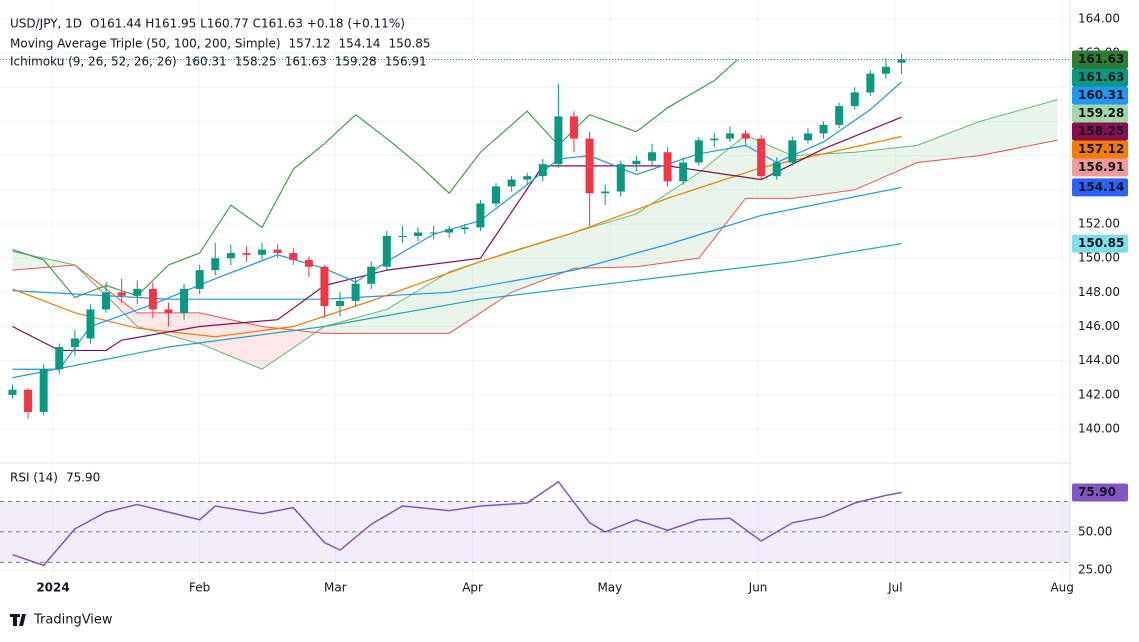 The height and width of the screenshot is (642, 1139). Describe the element at coordinates (1099, 394) in the screenshot. I see `y-tick-label: 142.00` at that location.